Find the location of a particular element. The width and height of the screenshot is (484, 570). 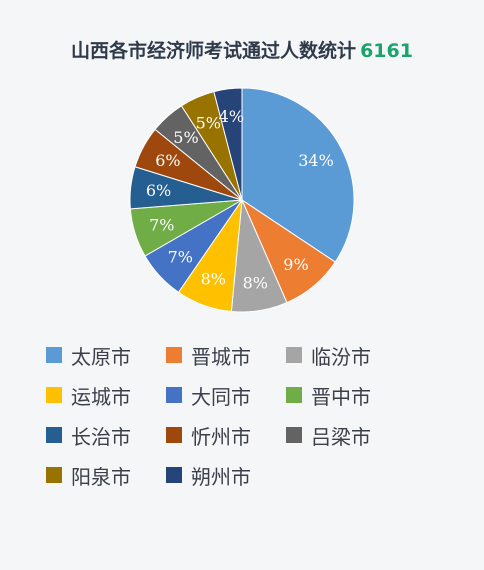

slice-label-8: 6% is located at coordinates (167, 160).